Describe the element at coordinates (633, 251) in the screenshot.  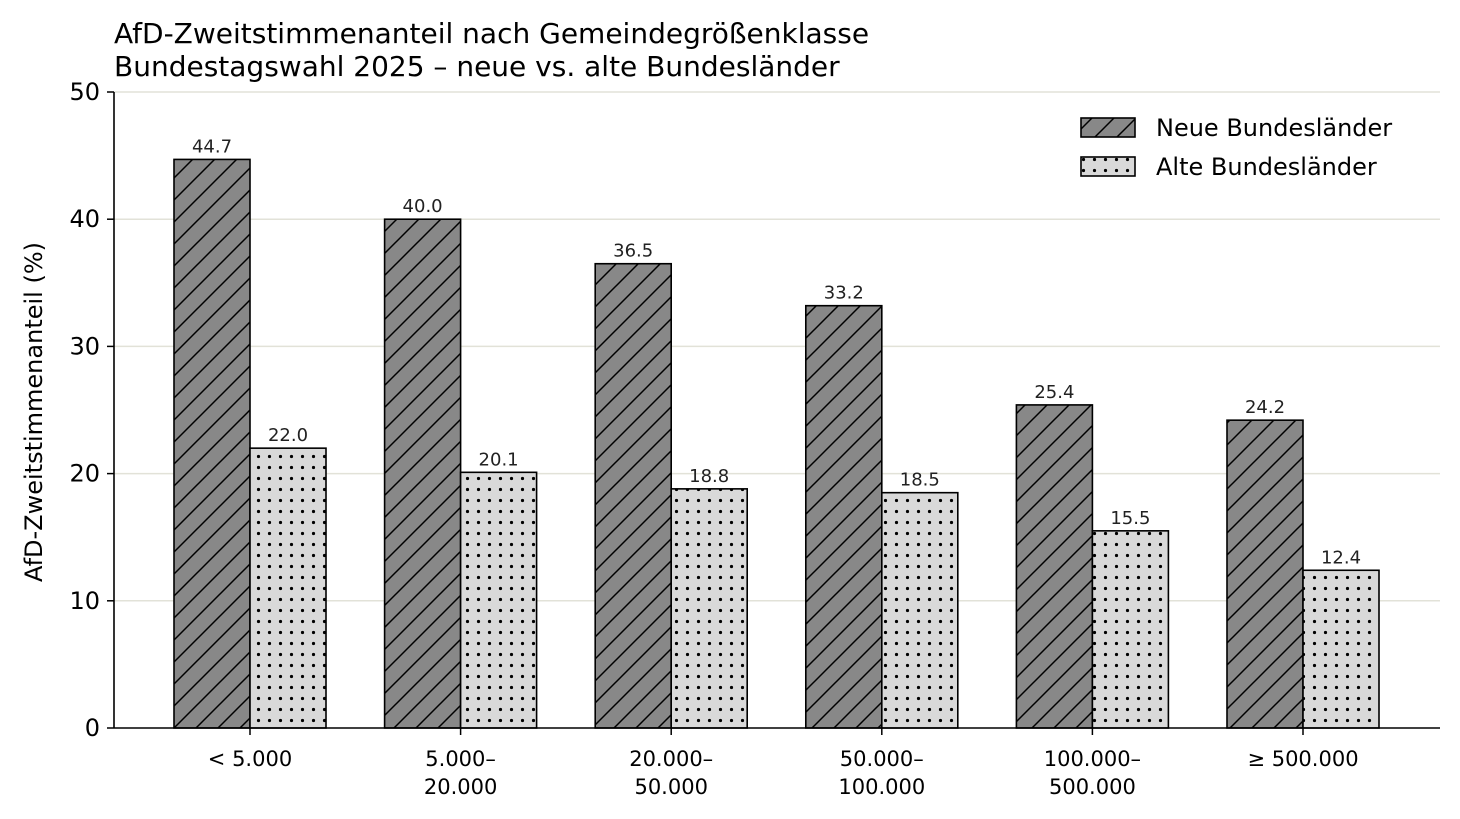
I see `data-label: 36.5` at that location.